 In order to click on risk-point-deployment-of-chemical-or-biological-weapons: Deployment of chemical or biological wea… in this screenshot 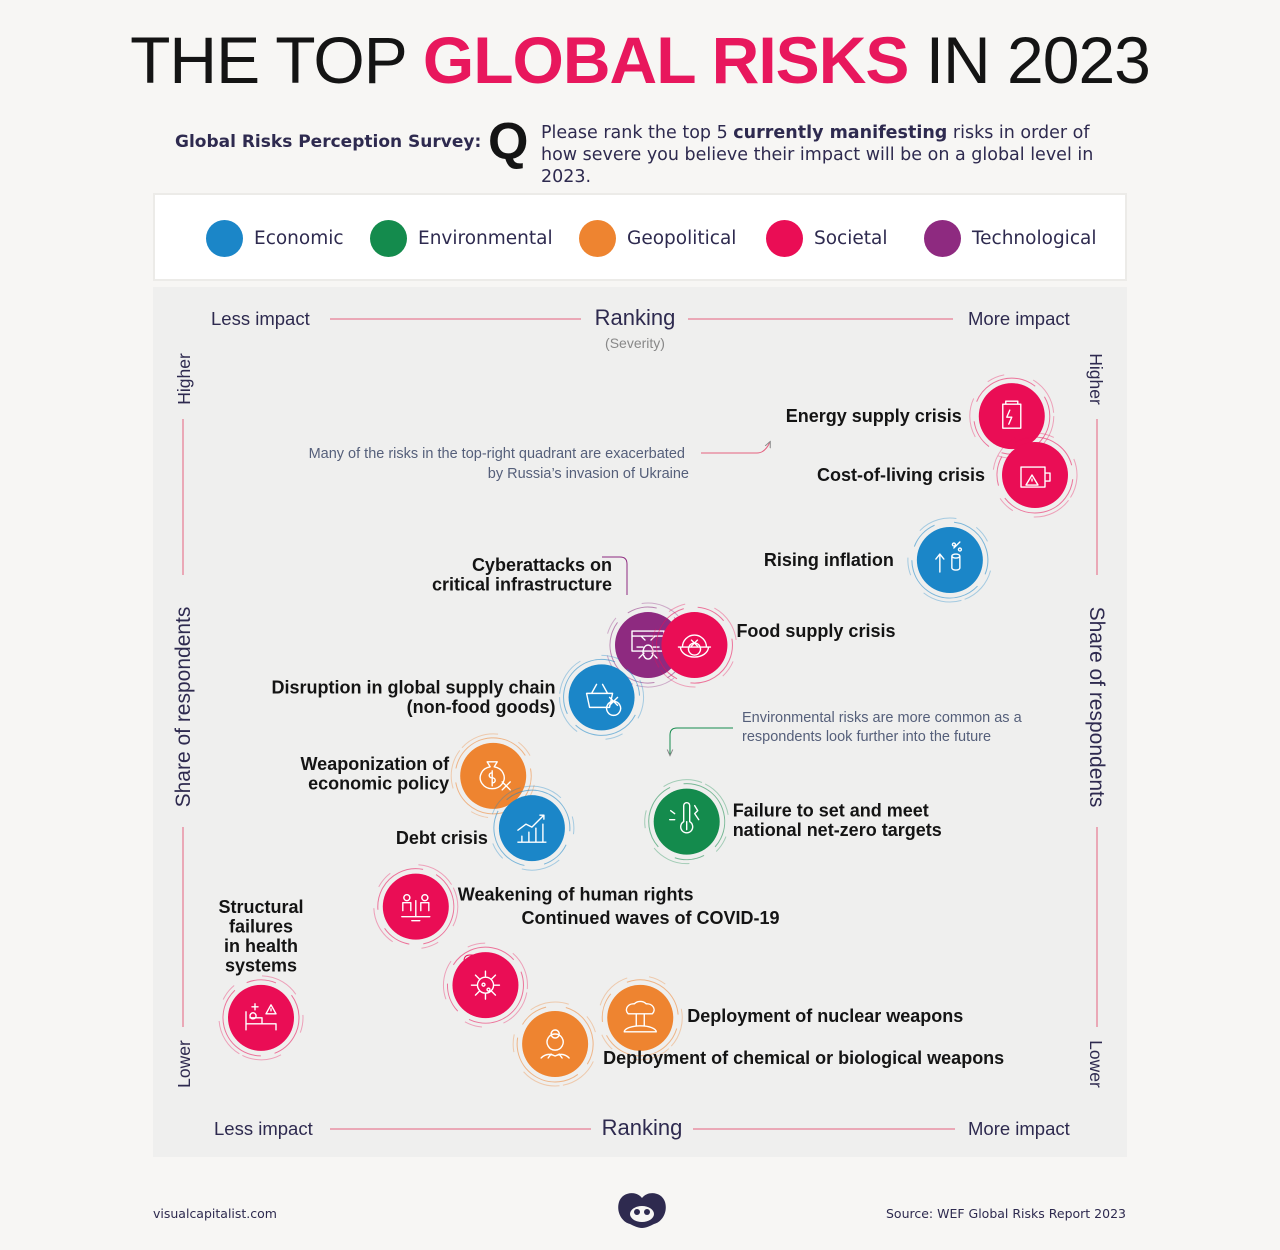, I will do `click(758, 1044)`.